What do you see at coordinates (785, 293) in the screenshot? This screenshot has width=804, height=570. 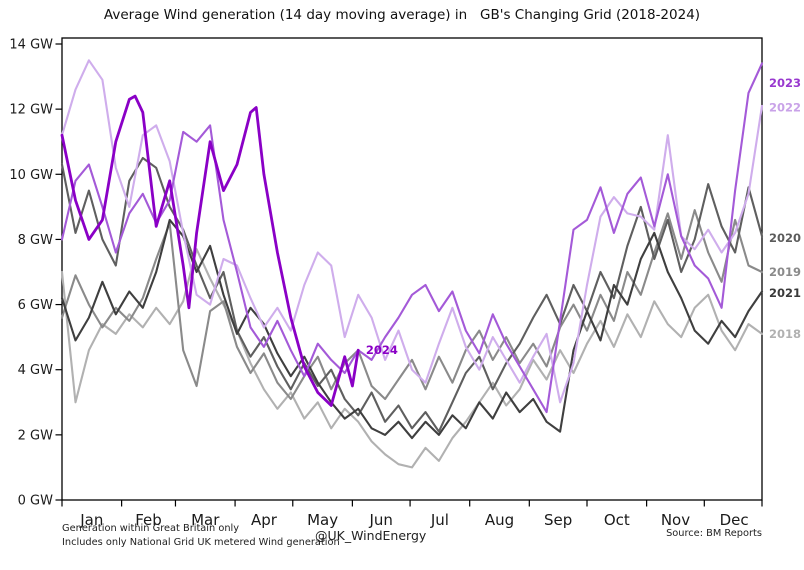 I see `year-label-2021: 2021` at bounding box center [785, 293].